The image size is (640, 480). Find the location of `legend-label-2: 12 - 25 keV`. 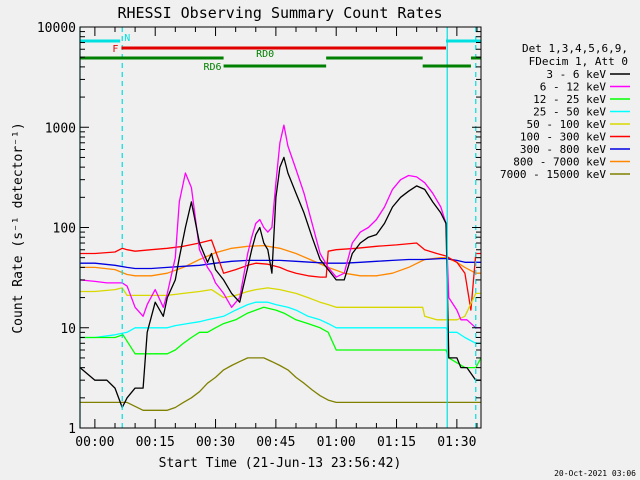

legend-label-2: 12 - 25 keV is located at coordinates (569, 99).